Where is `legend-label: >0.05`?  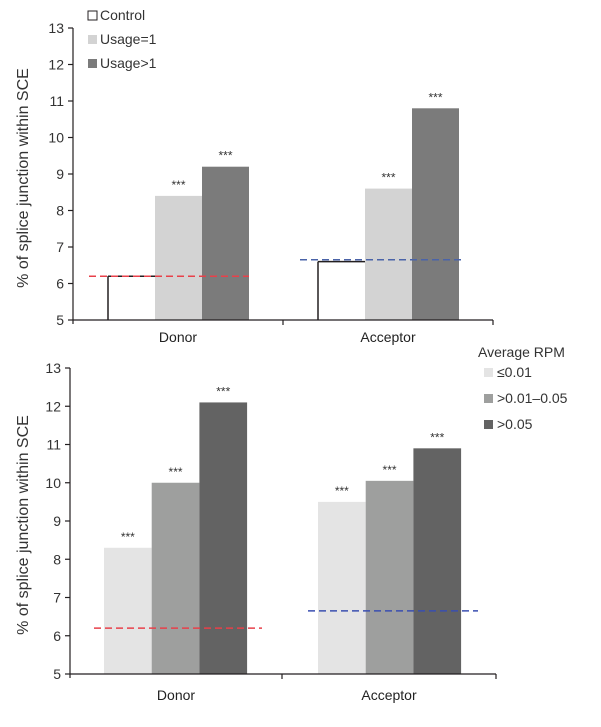 legend-label: >0.05 is located at coordinates (515, 424).